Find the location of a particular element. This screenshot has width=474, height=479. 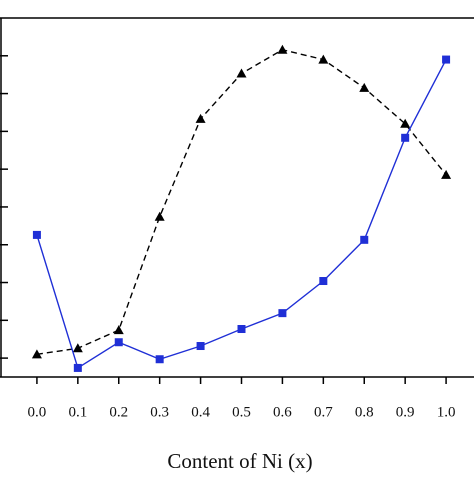

x-tick-label: 0.8 is located at coordinates (364, 412).